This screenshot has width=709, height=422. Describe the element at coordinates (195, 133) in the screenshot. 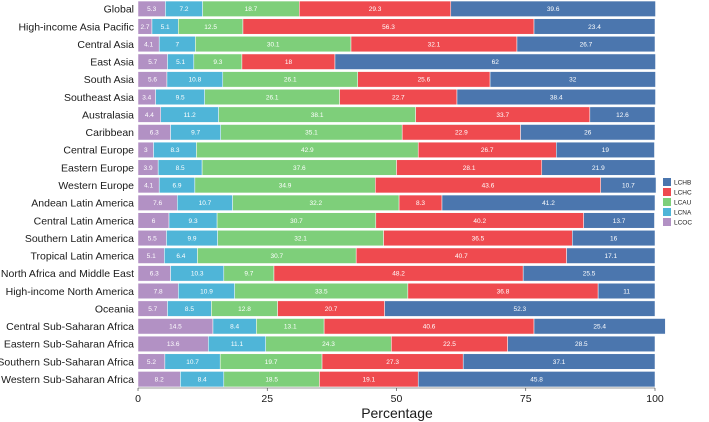

I see `data-label-lcna-7: 9.7` at that location.